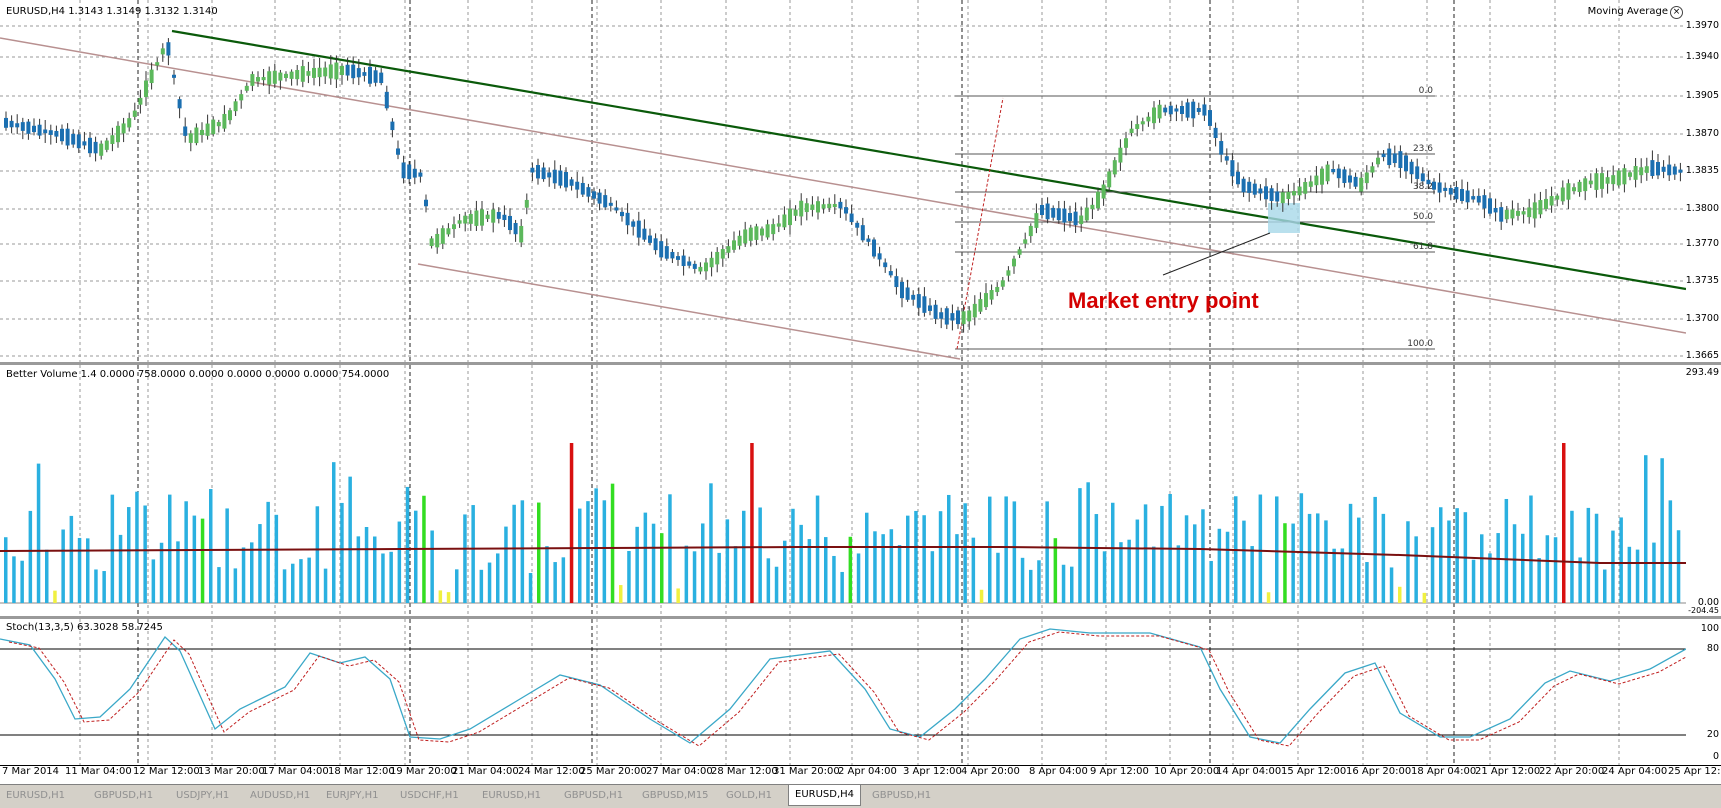  What do you see at coordinates (825, 795) in the screenshot?
I see `chart-tab: EURUSD,H4` at bounding box center [825, 795].